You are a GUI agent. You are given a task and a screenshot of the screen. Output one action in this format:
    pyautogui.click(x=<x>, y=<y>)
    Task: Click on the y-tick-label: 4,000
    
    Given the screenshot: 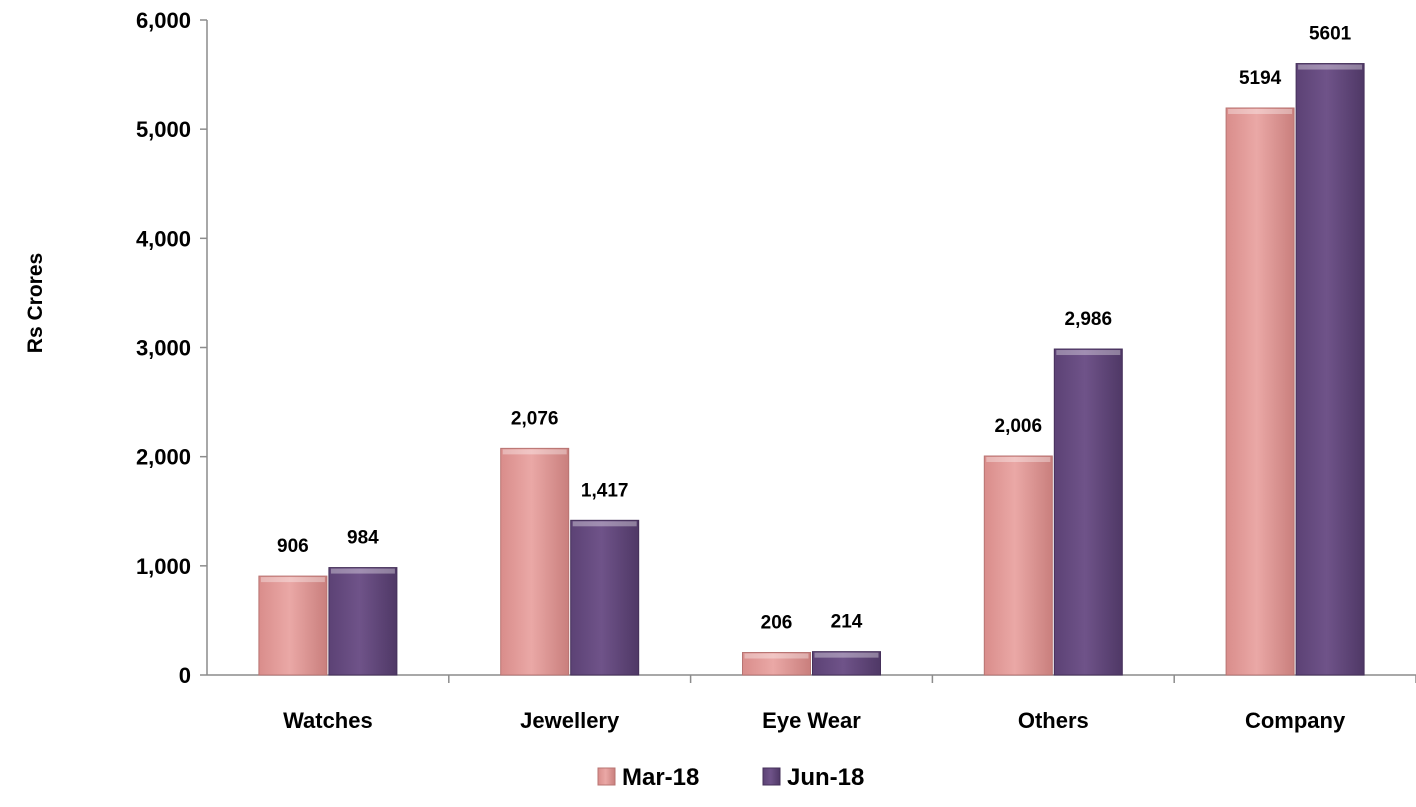 What is the action you would take?
    pyautogui.click(x=163, y=238)
    